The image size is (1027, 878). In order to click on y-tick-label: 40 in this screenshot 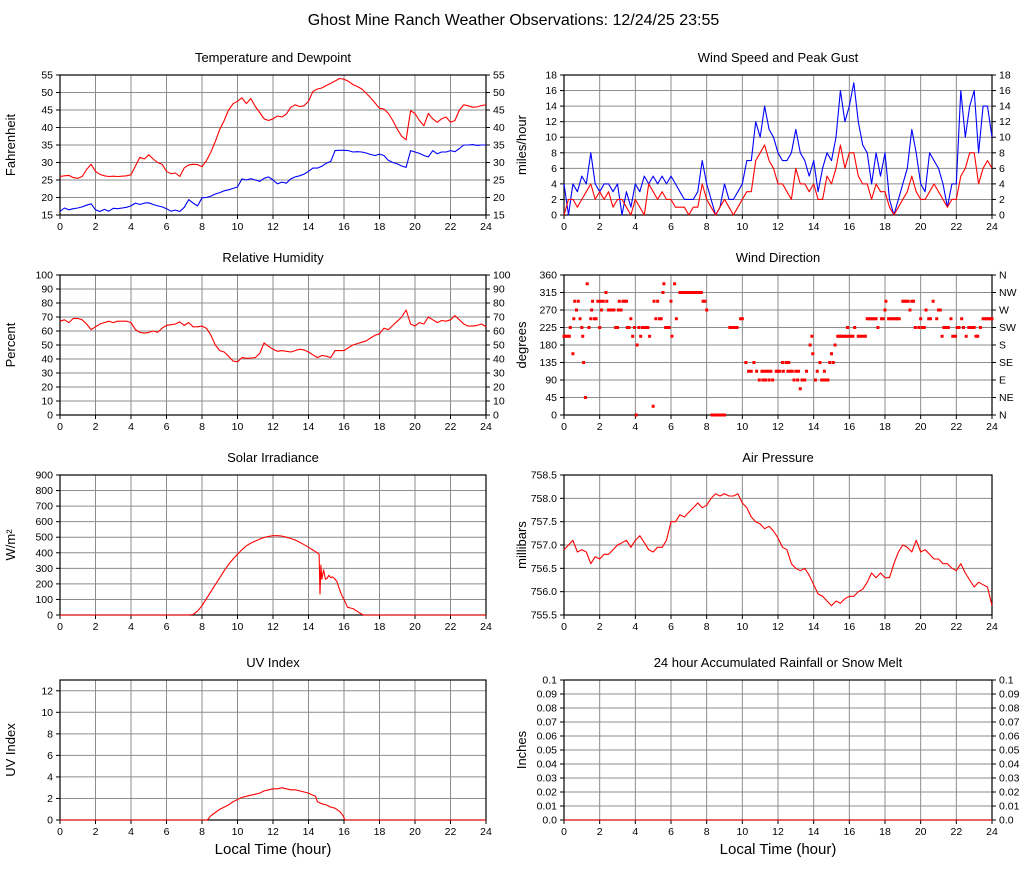, I will do `click(47, 360)`.